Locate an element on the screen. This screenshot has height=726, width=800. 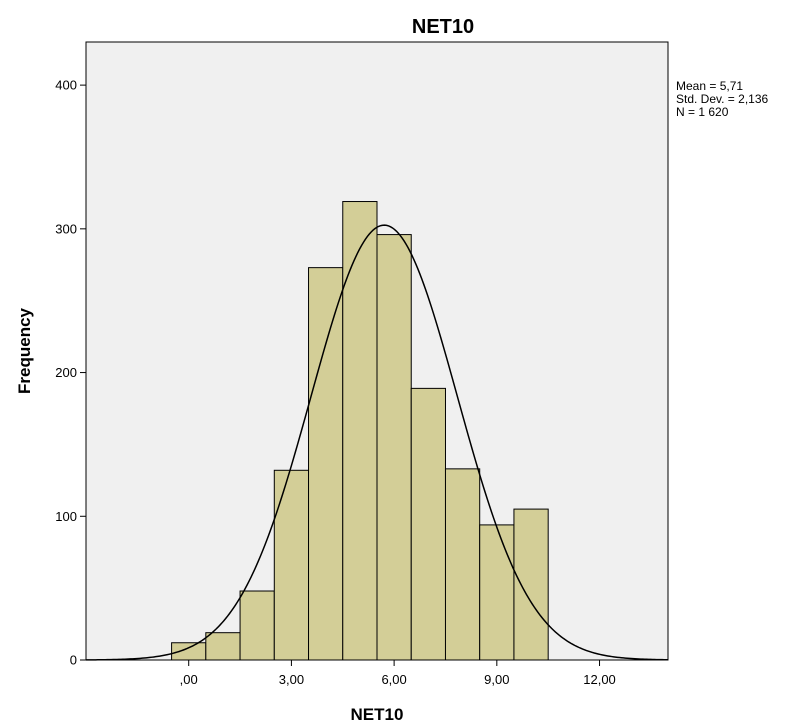
x-axis: ,00 3,00 6,00 9,00 12,00 is located at coordinates (398, 673).